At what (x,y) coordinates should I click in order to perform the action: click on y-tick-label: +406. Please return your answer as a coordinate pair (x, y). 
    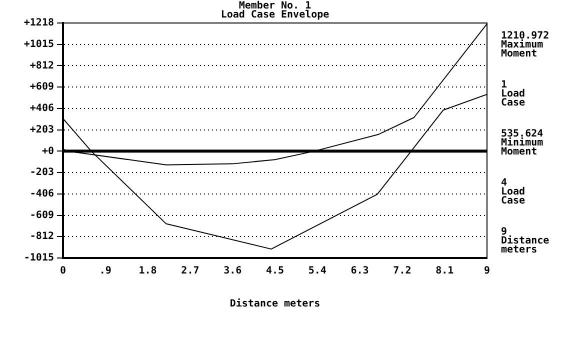
    Looking at the image, I should click on (42, 108).